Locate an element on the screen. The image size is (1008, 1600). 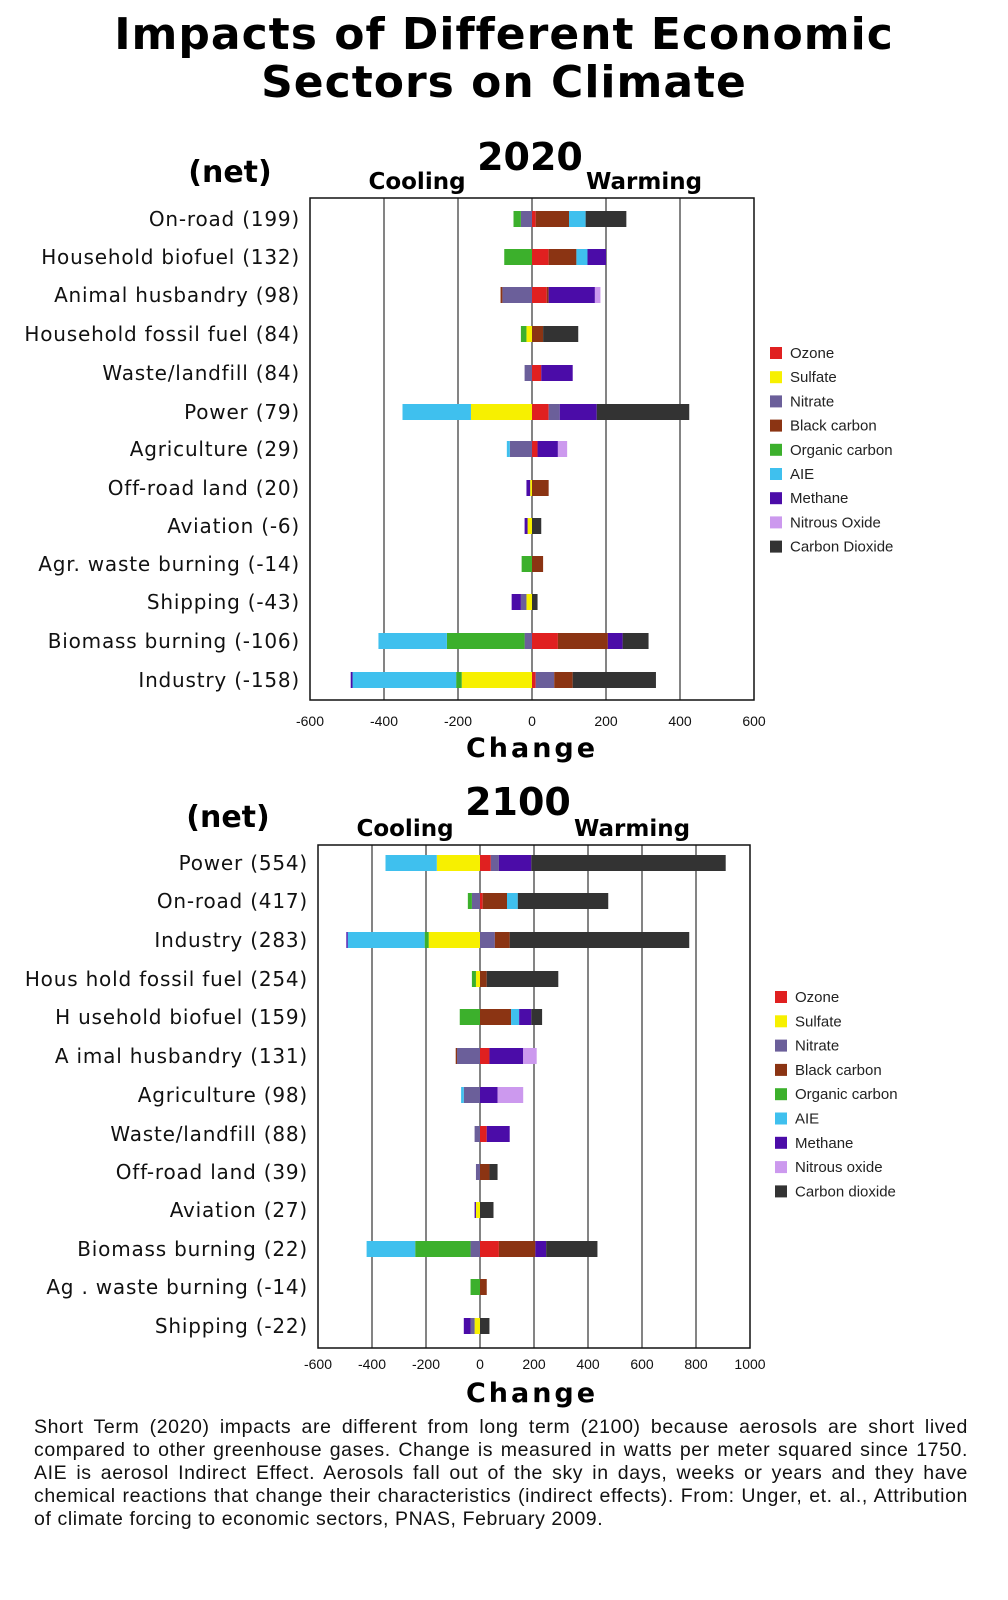
category-label: Household fossil fuel (84) is located at coordinates (162, 334).